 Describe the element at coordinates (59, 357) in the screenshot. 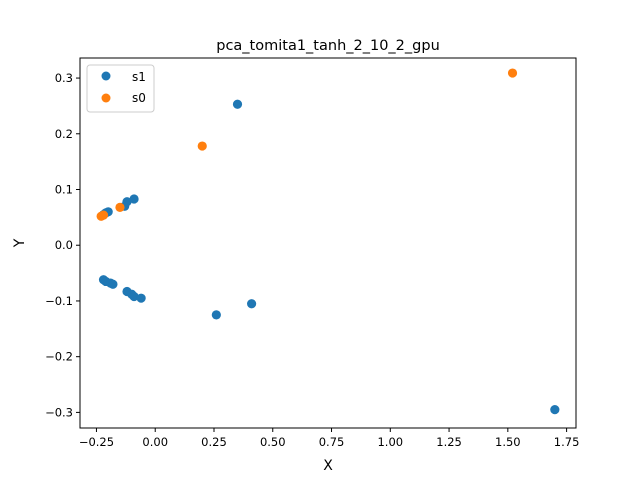

I see `y-tick-label: −0.2` at that location.